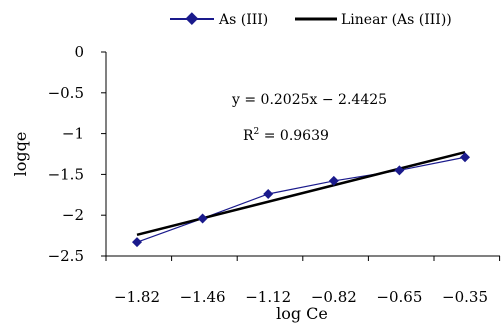 The width and height of the screenshot is (504, 325). Describe the element at coordinates (77, 154) in the screenshot. I see `y-ticks: 0 −0.5 −1 −1.5 −2 −2.5` at that location.